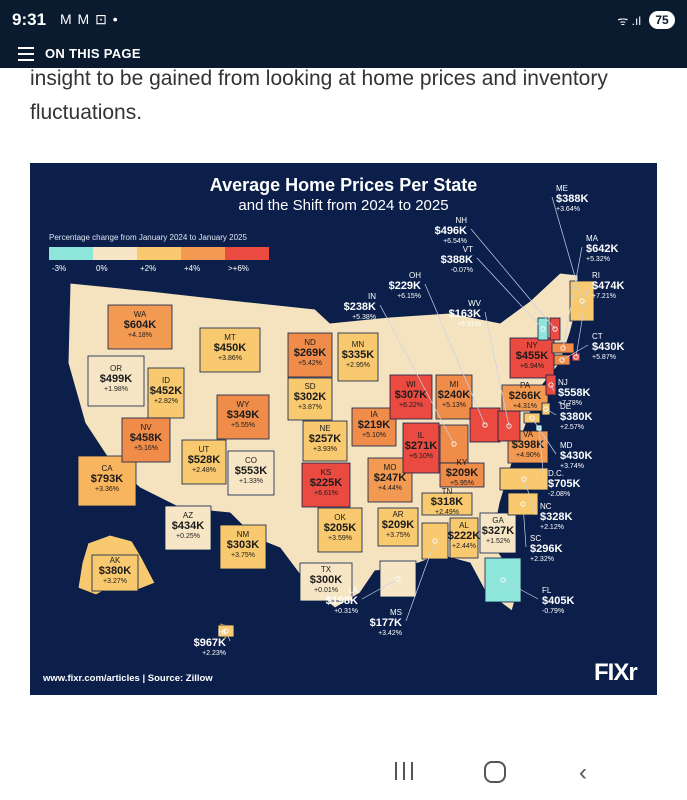 The image size is (687, 800). What do you see at coordinates (598, 259) in the screenshot?
I see `state-change-label: +5.32%` at bounding box center [598, 259].